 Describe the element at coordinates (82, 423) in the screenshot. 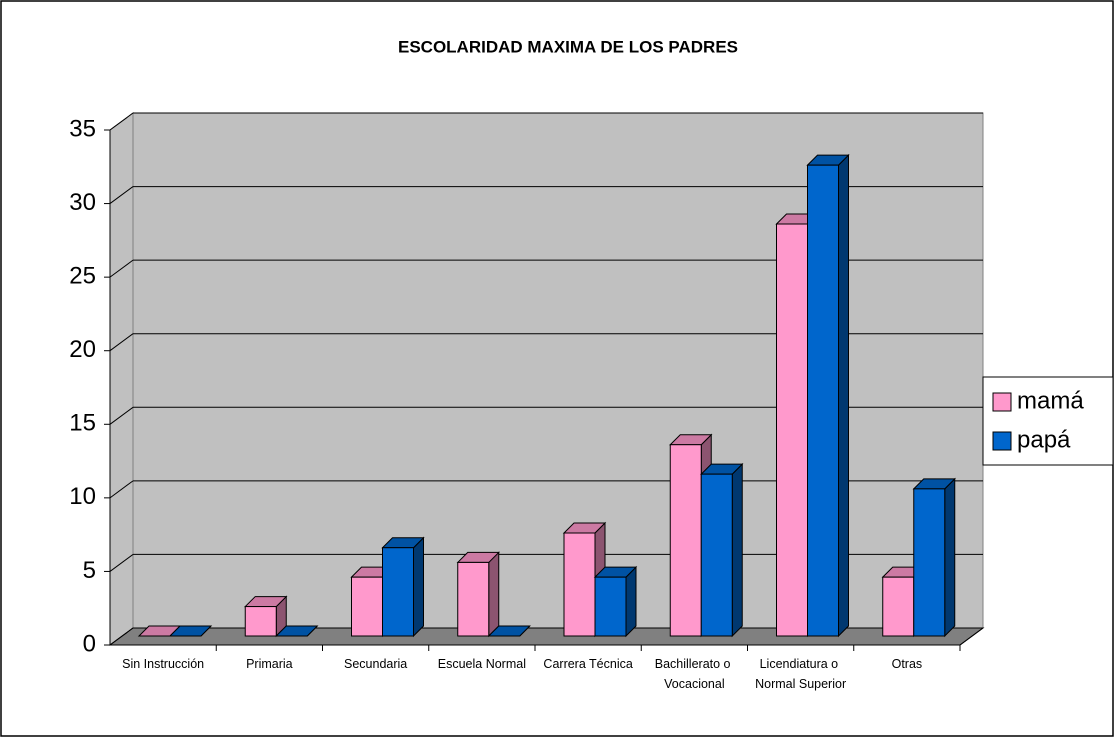

I see `y-tick-label: 15` at that location.